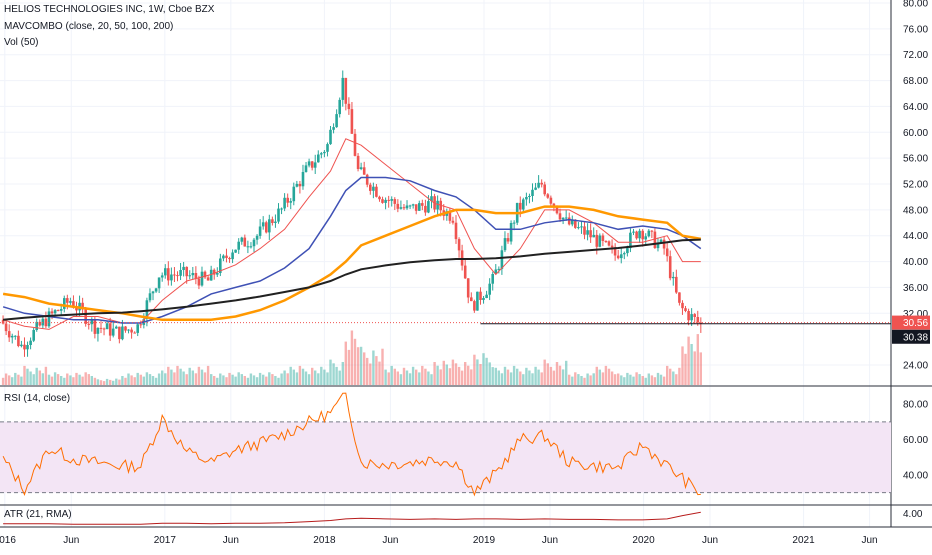 This screenshot has height=555, width=932. I want to click on support-price-label: 30.38, so click(915, 337).